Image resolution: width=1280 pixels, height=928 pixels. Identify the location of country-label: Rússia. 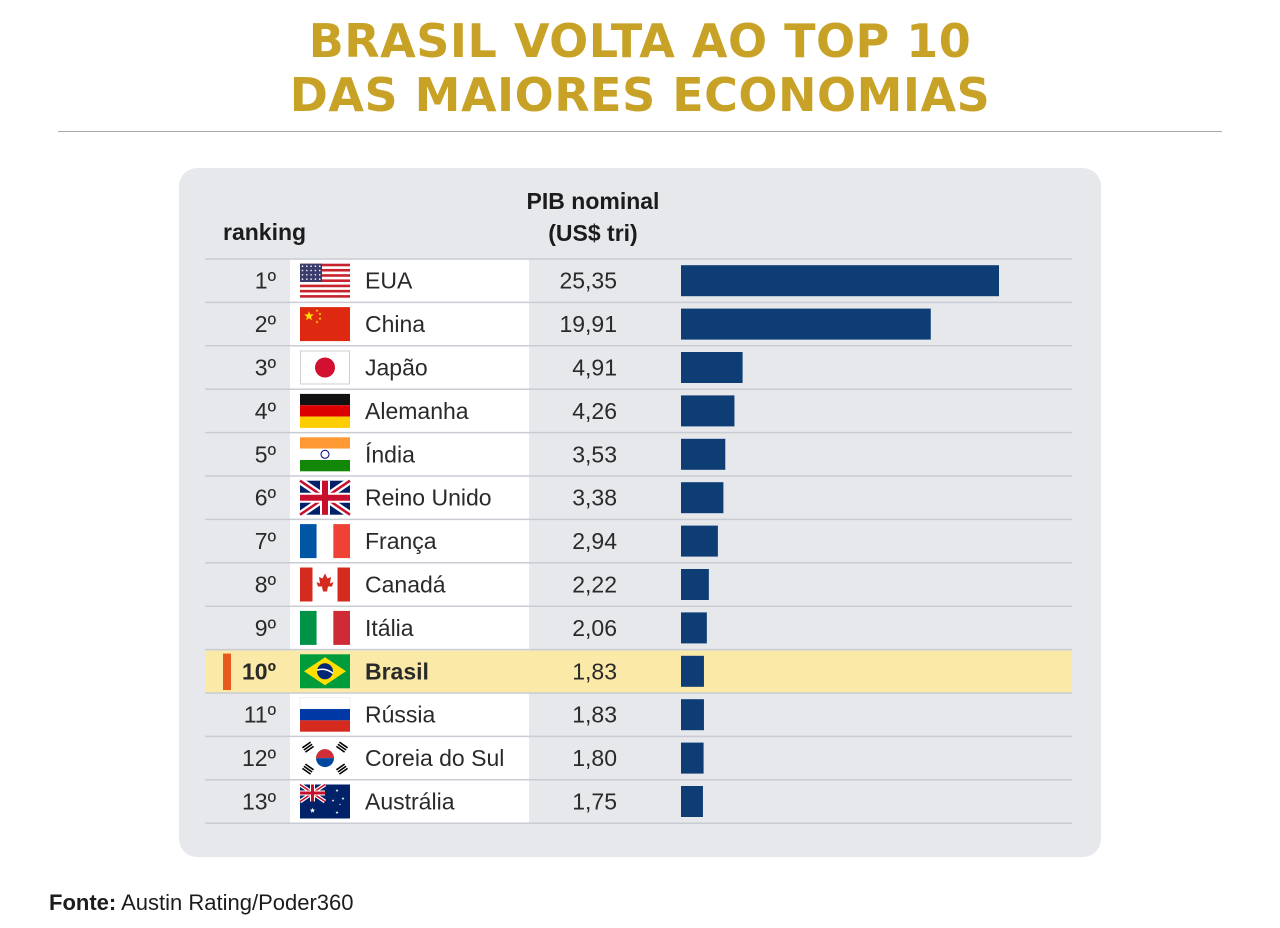
(400, 715).